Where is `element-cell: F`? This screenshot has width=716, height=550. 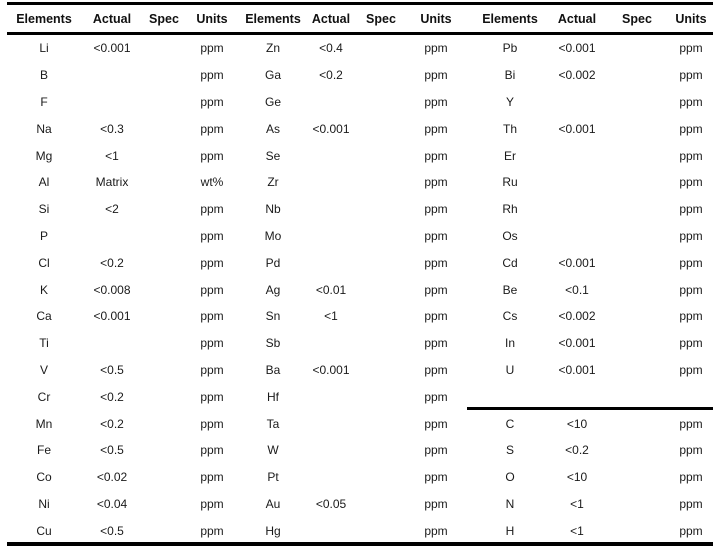 element-cell: F is located at coordinates (44, 101).